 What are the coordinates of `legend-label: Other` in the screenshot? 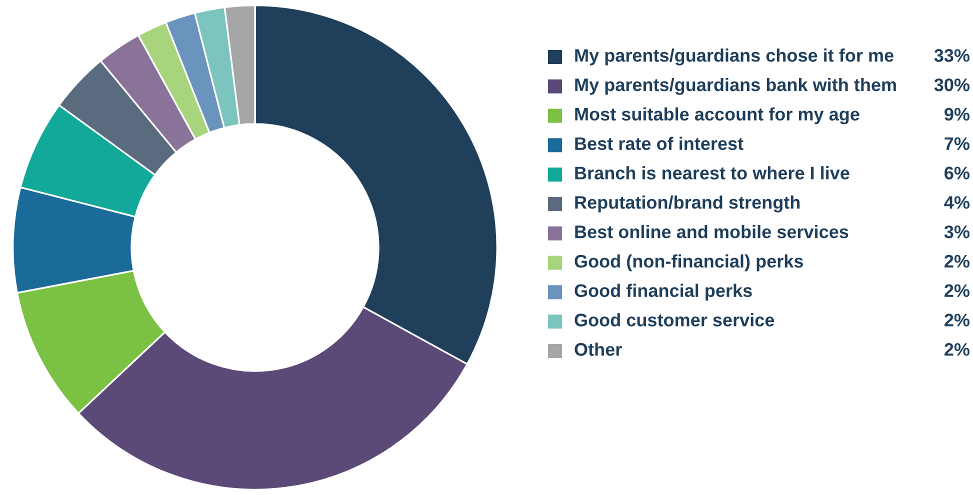 It's located at (598, 349).